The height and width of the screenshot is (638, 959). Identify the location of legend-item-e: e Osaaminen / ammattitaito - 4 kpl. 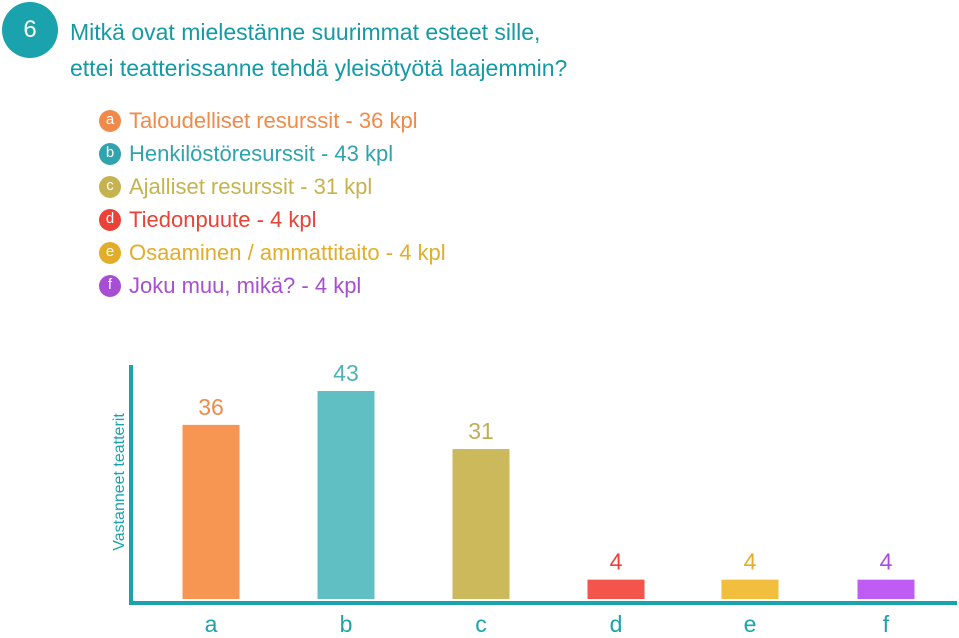
(272, 252).